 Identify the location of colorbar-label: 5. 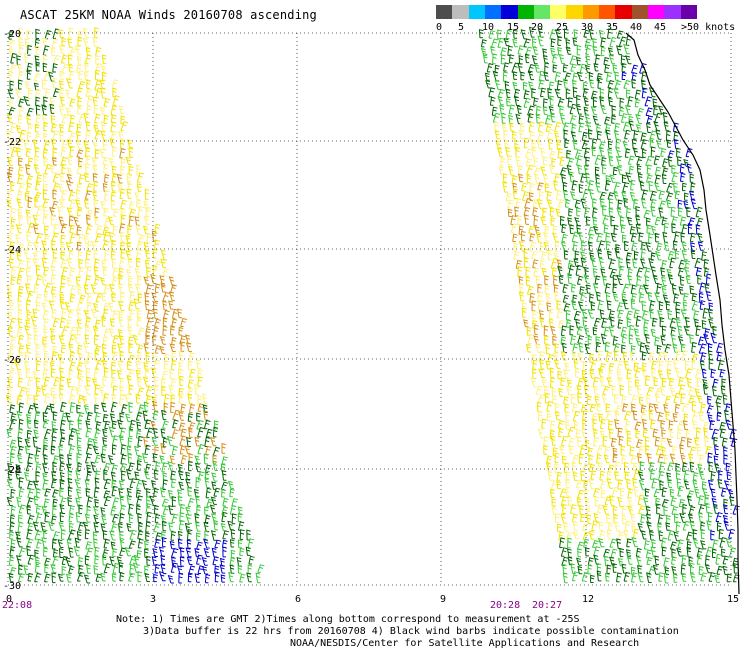
(461, 27).